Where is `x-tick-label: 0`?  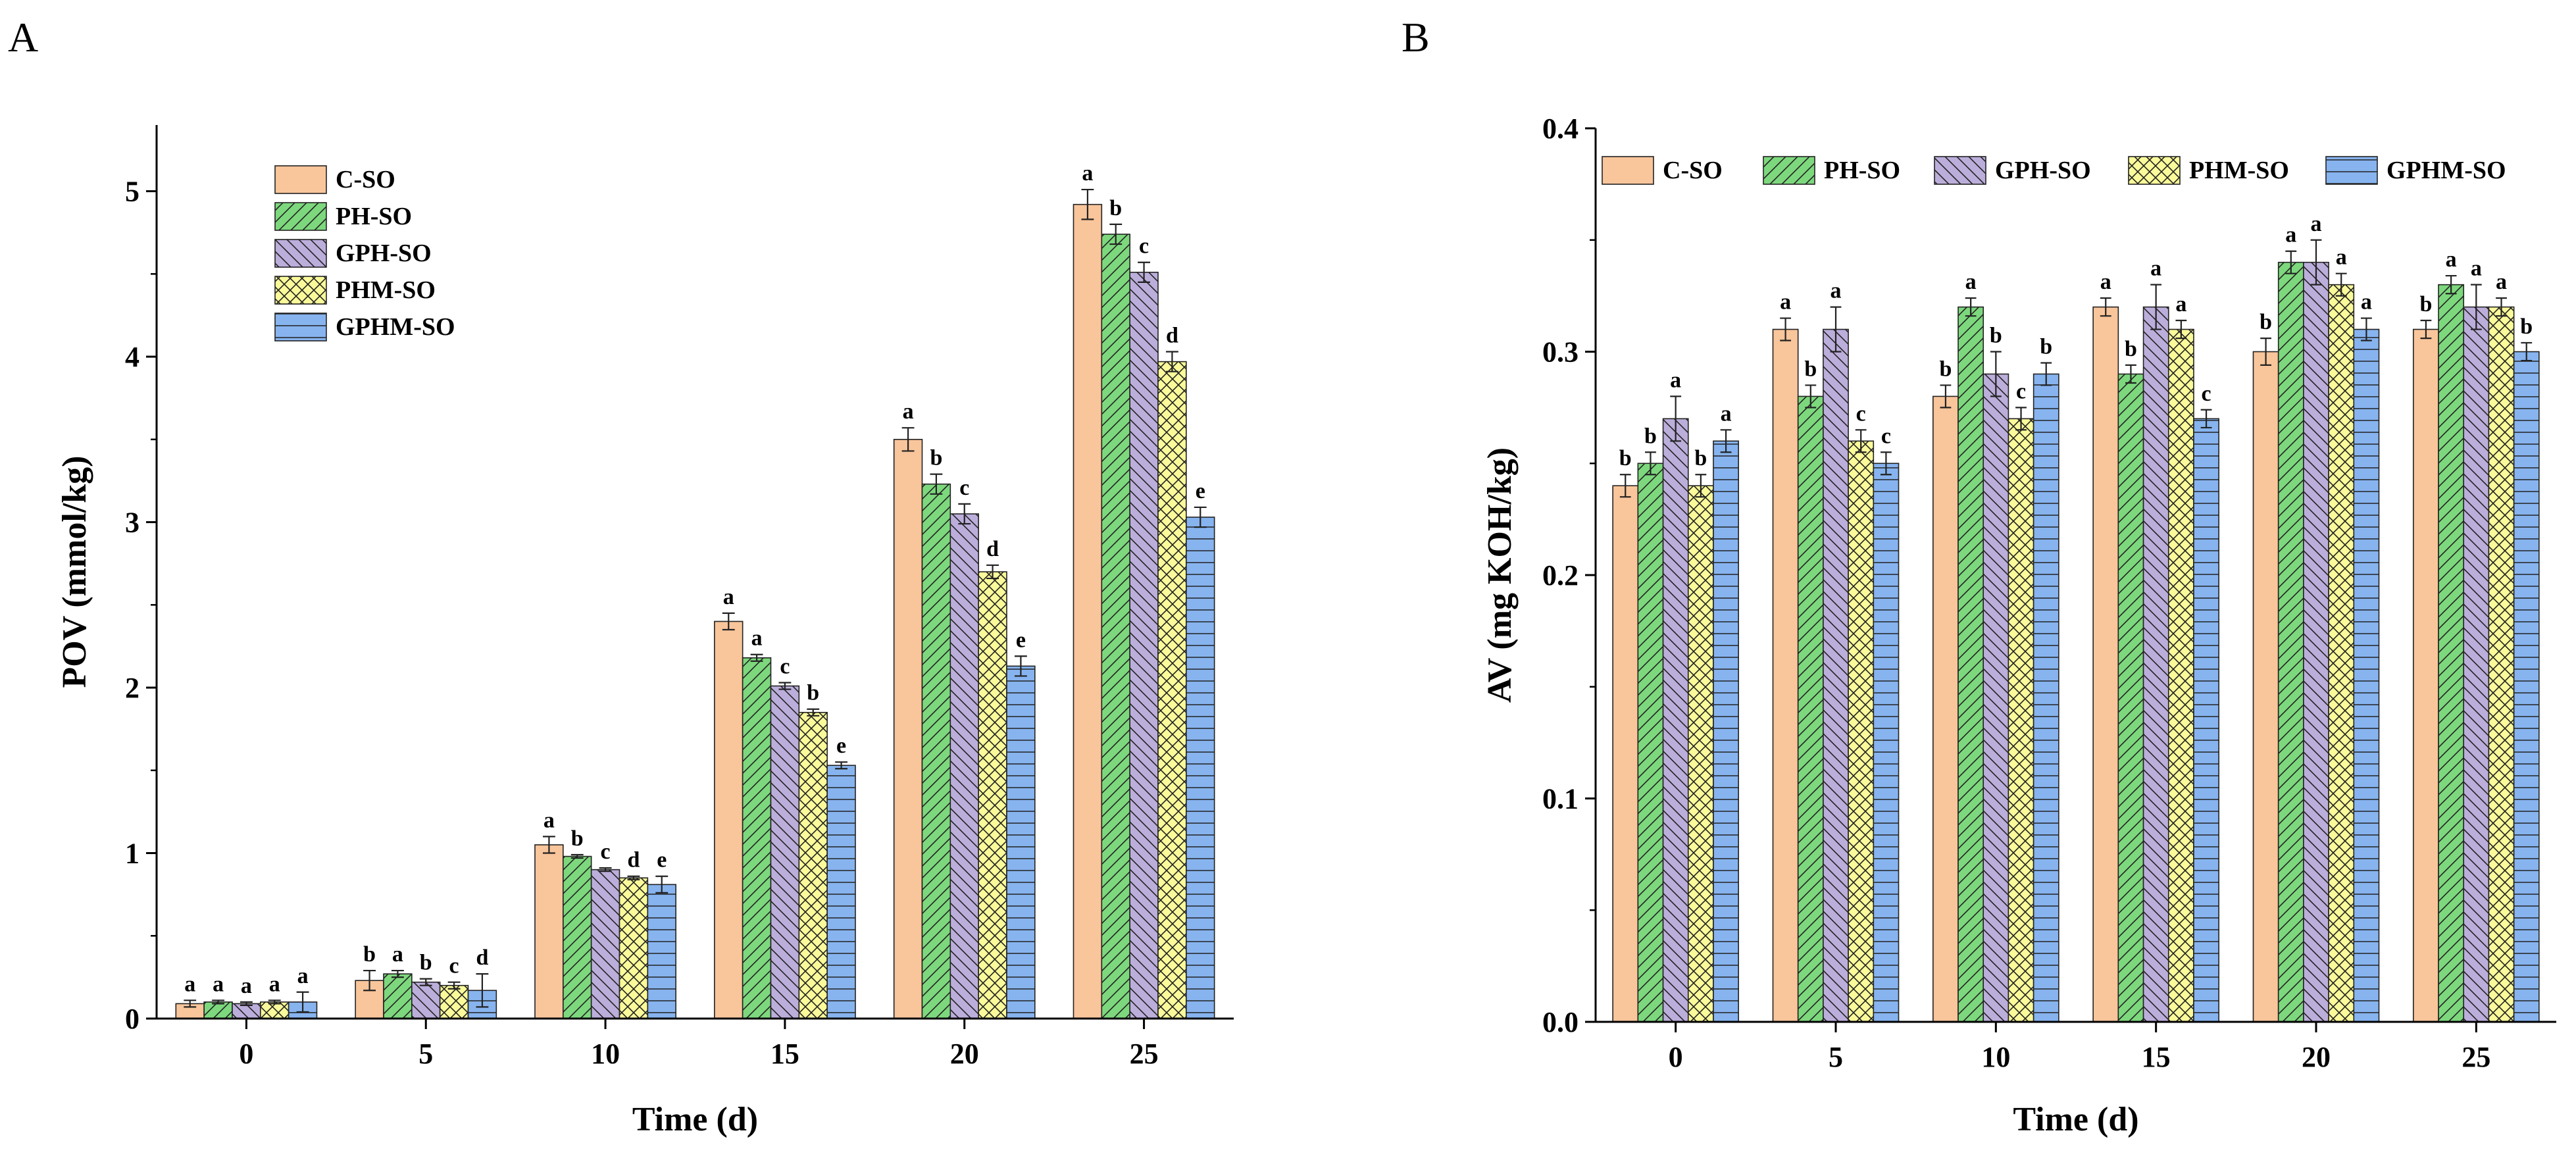 x-tick-label: 0 is located at coordinates (246, 1054).